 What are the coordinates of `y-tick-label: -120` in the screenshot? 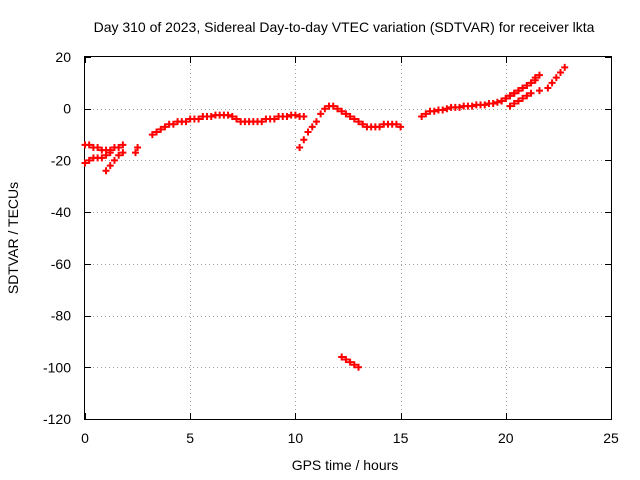 It's located at (57, 419).